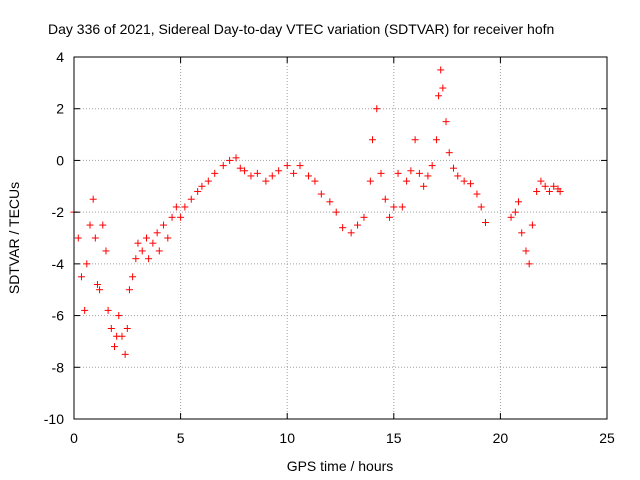 The width and height of the screenshot is (640, 480). What do you see at coordinates (58, 212) in the screenshot?
I see `y-tick-label: -2` at bounding box center [58, 212].